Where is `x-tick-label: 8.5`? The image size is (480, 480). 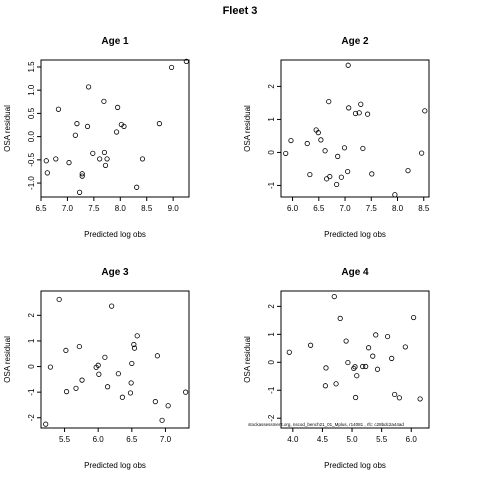
x-tick-label: 8.5 is located at coordinates (424, 208).